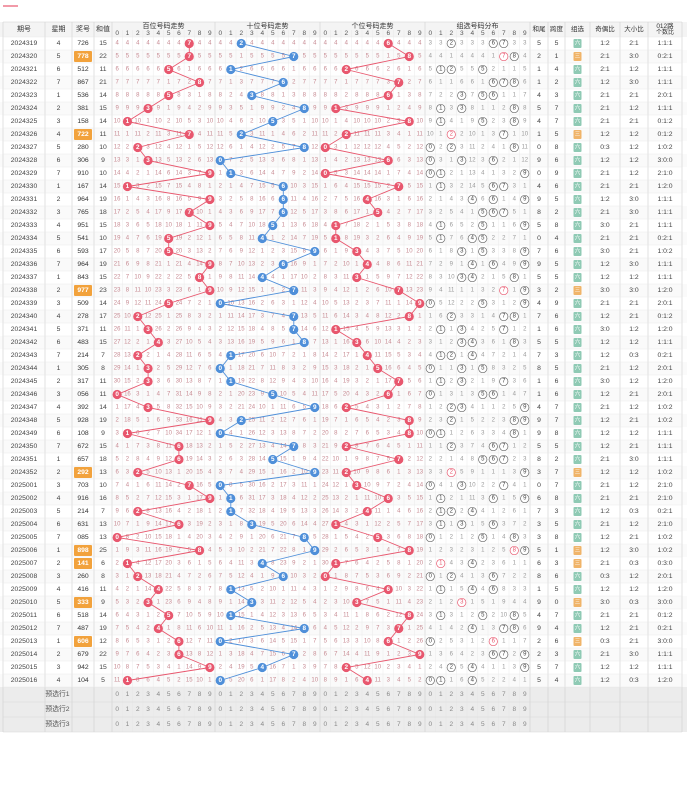 Image resolution: width=687 pixels, height=808 pixels. Describe the element at coordinates (103, 95) in the screenshot. I see `row-sum: 14` at that location.